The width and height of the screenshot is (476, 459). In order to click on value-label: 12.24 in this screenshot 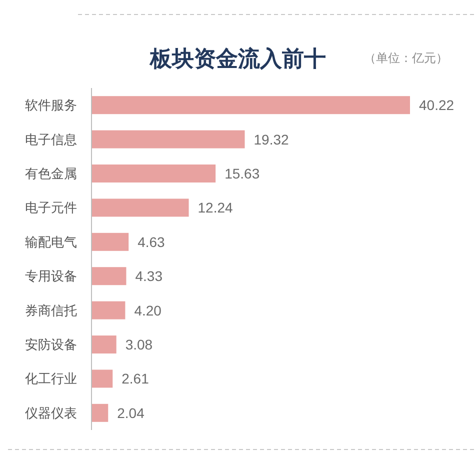, I will do `click(215, 208)`.